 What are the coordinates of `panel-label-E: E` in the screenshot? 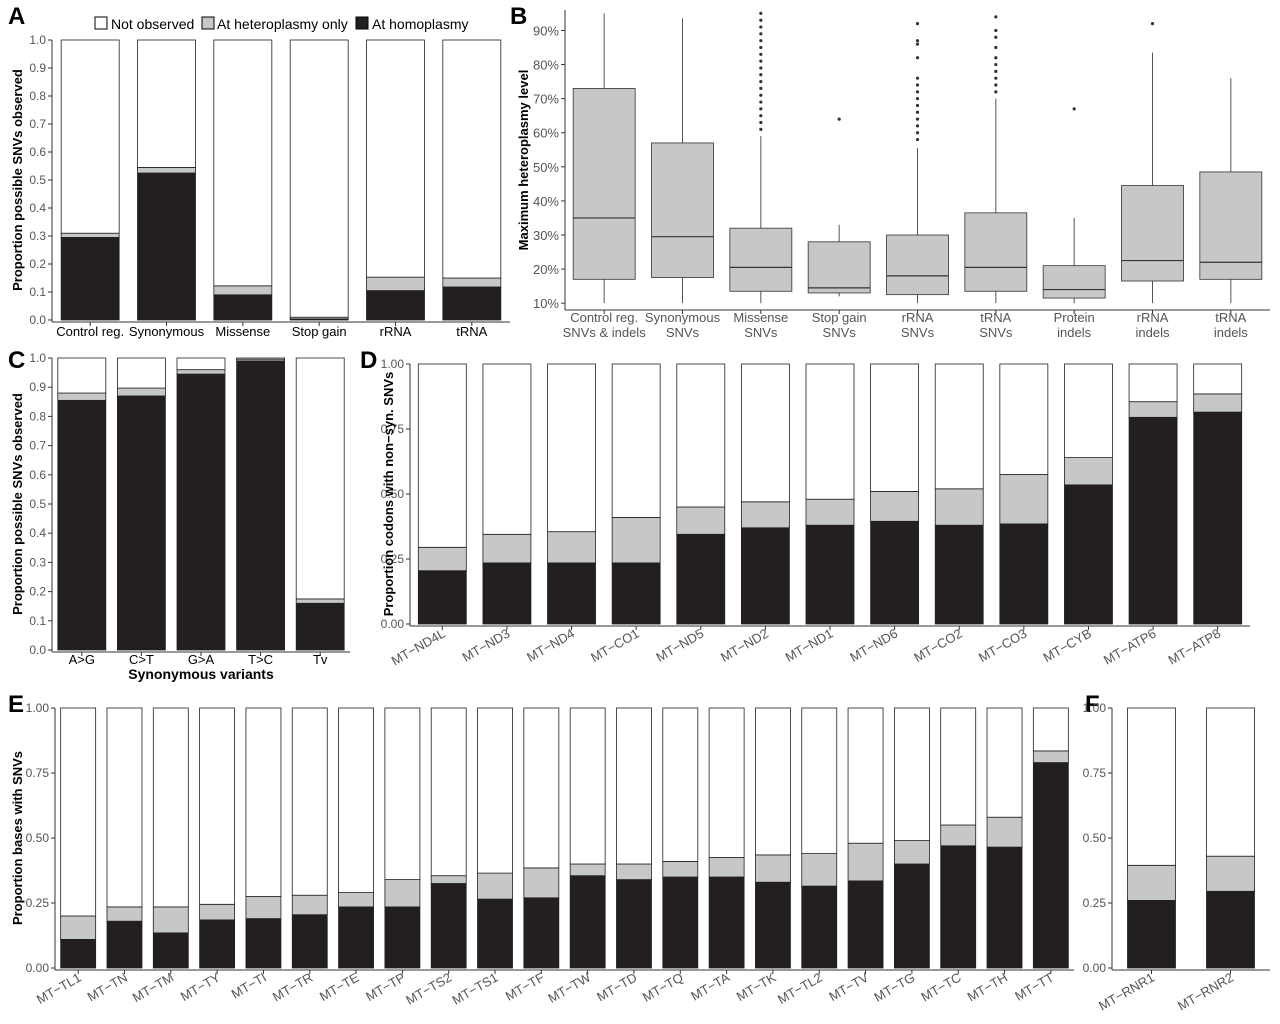 It's located at (16, 704).